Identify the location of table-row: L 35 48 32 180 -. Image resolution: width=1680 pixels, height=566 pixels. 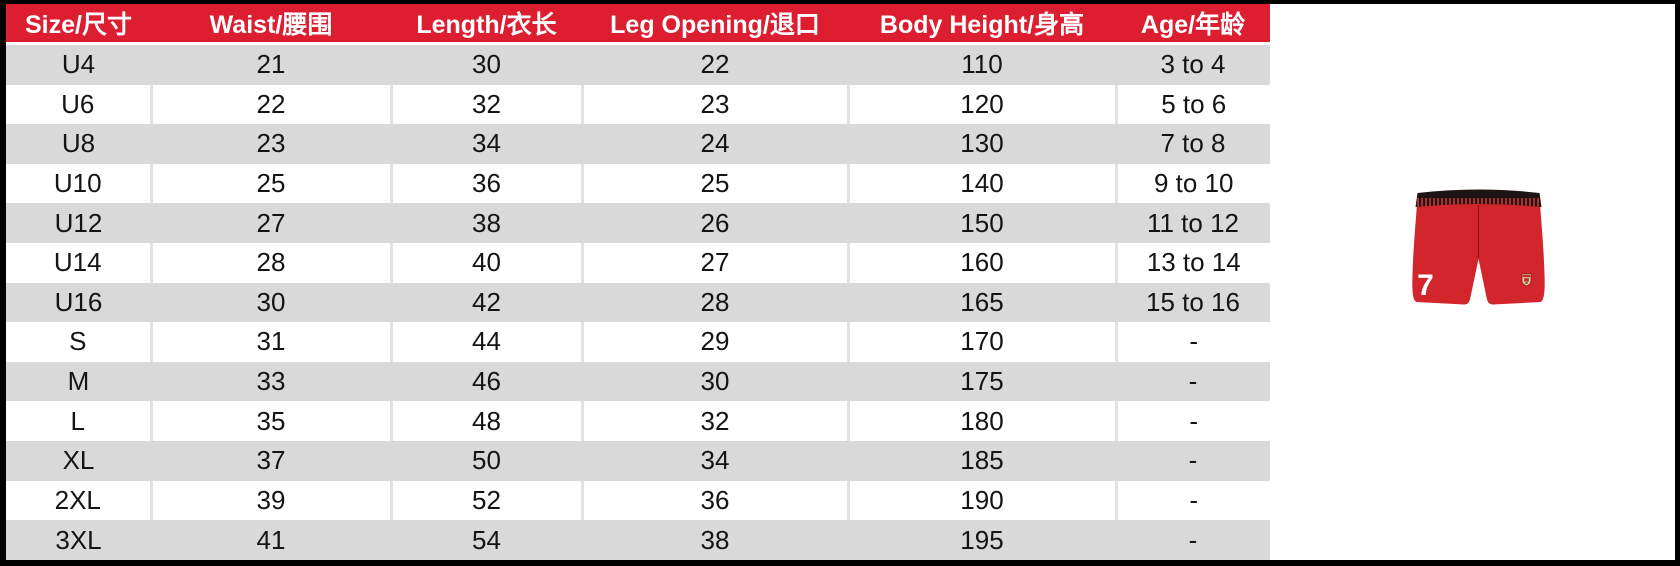
(638, 421).